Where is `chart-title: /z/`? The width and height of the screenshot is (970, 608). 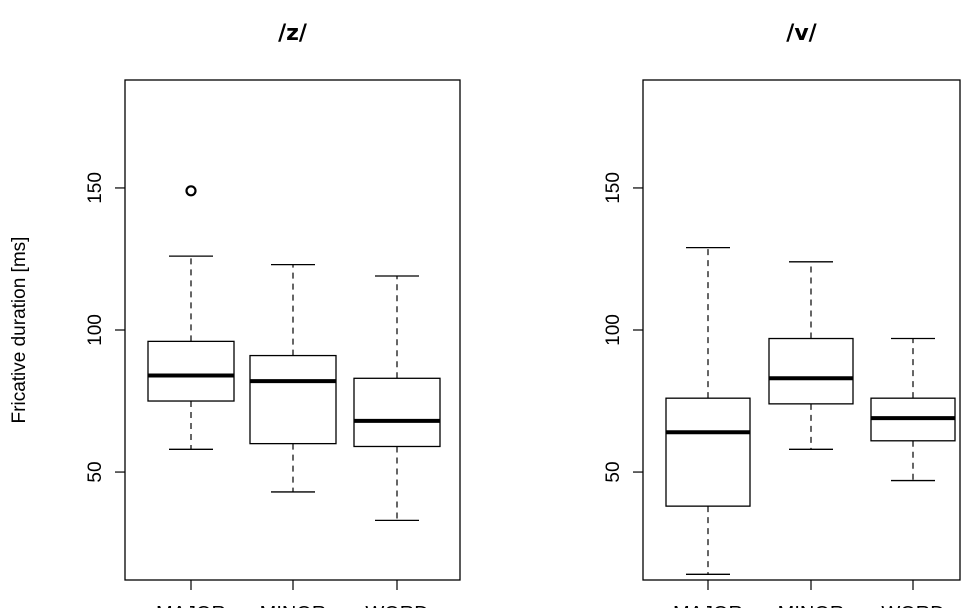 chart-title: /z/ is located at coordinates (293, 33).